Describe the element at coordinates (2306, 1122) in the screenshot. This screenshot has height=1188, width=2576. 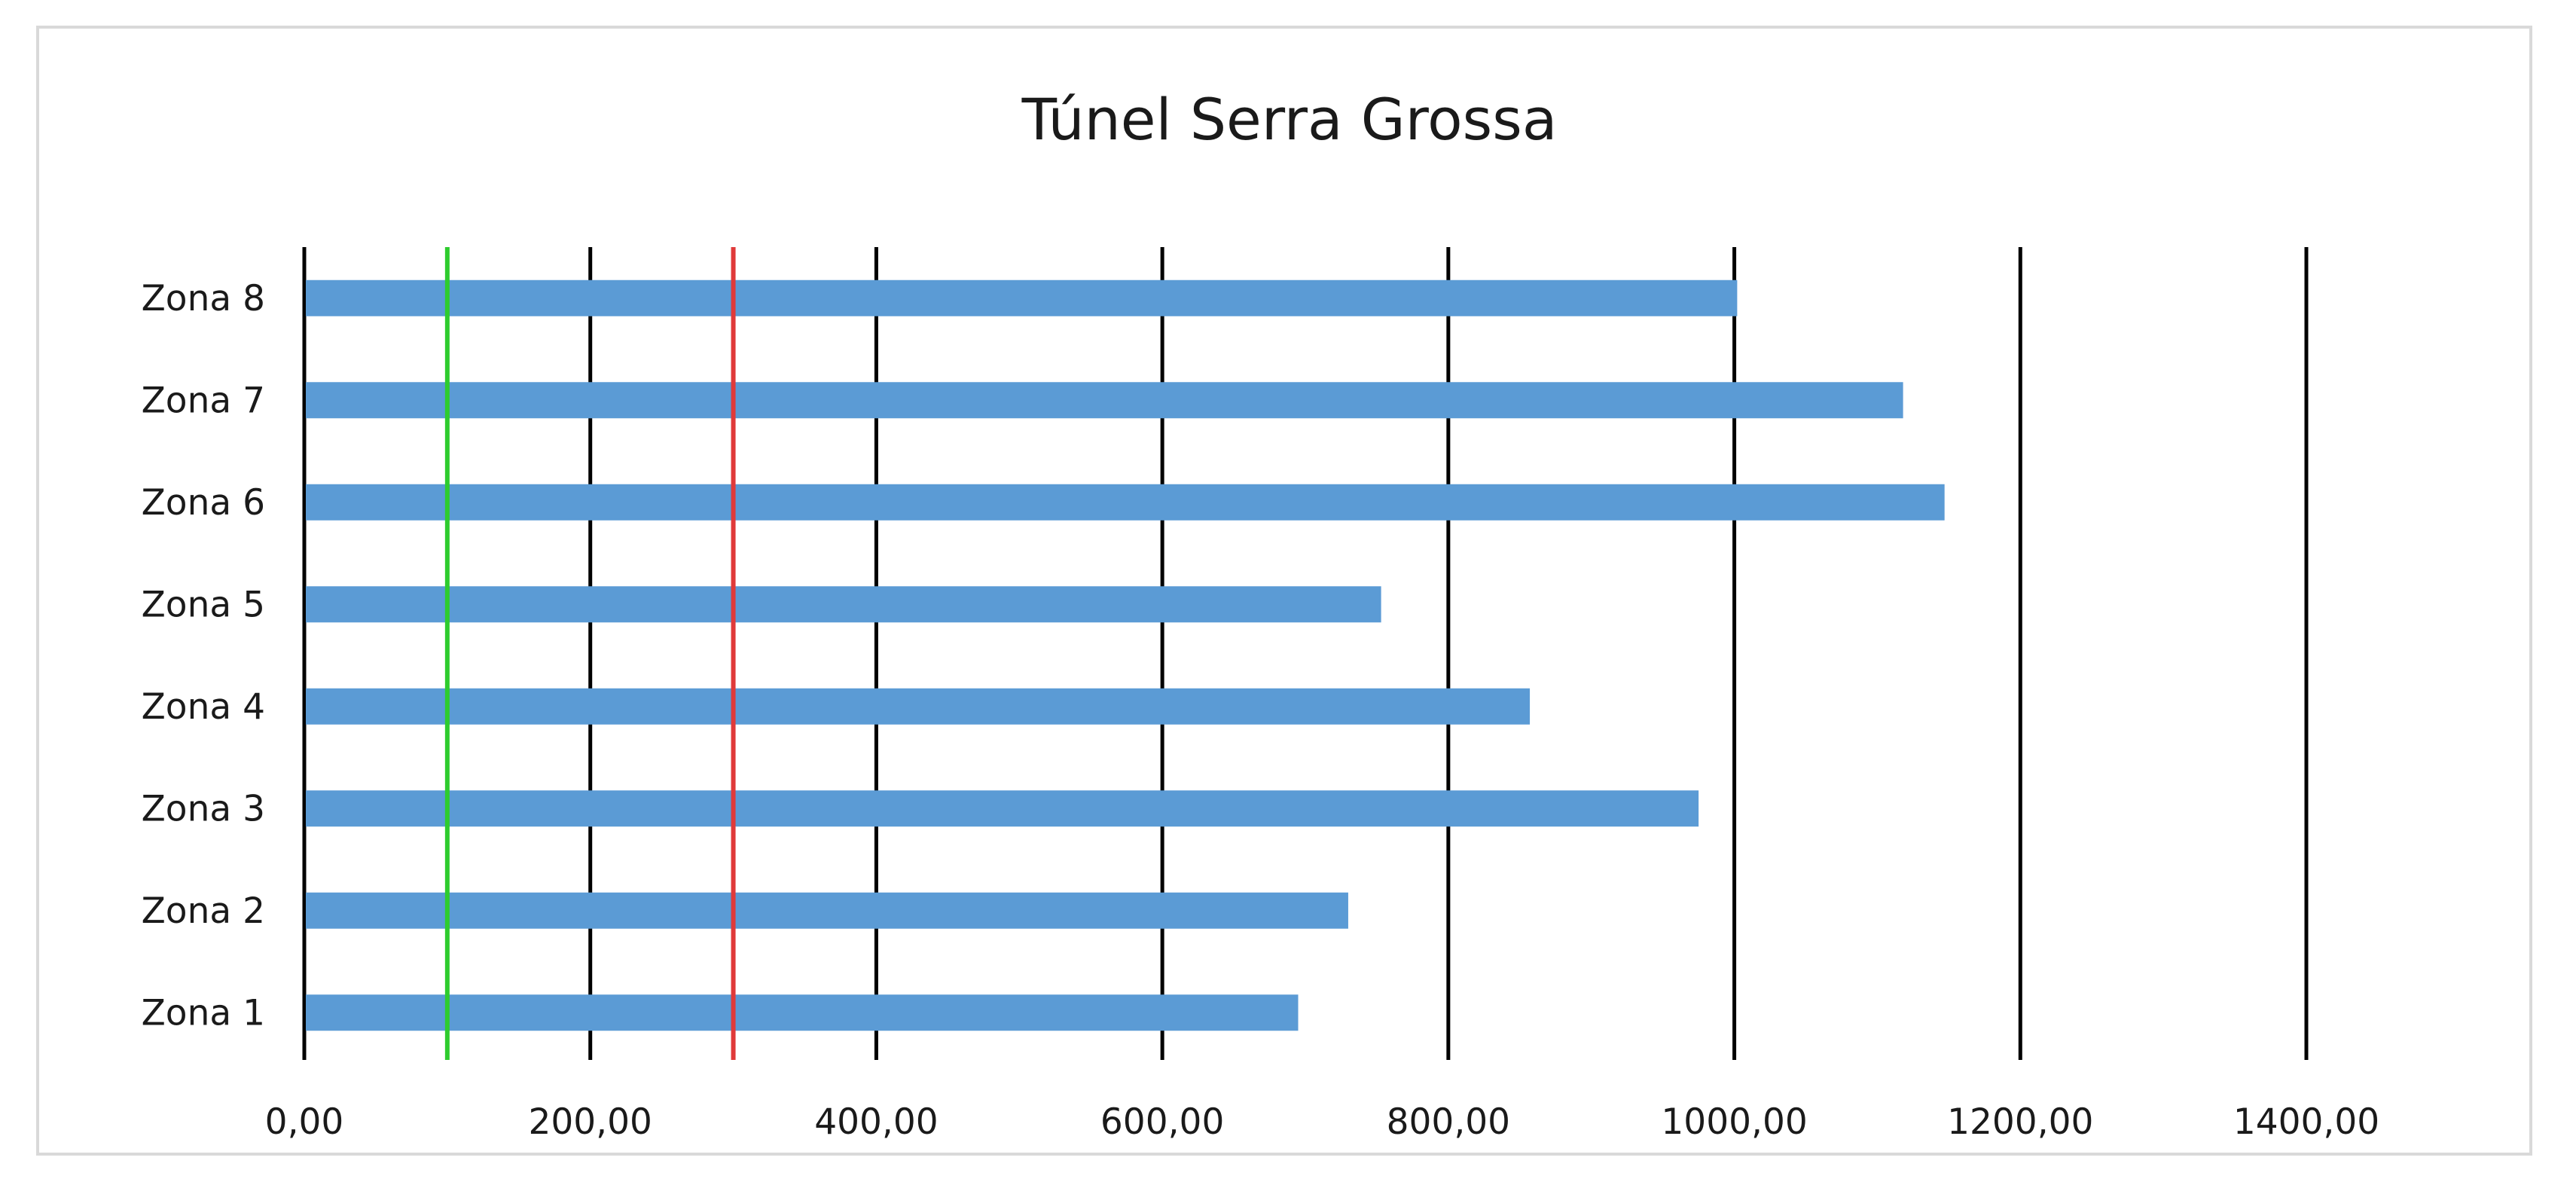
I see `x-tick-label: 1400,00` at that location.